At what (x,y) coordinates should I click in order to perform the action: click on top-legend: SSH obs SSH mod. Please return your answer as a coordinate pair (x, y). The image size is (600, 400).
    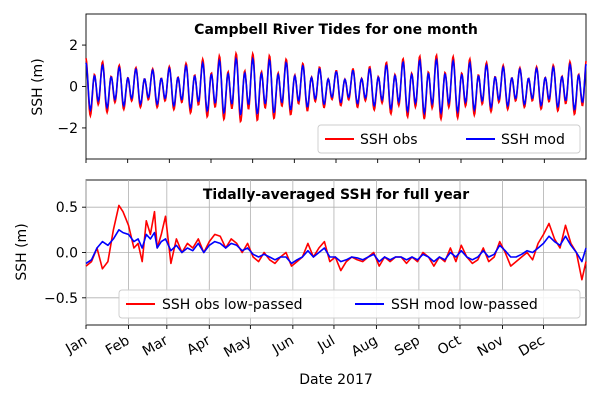
    Looking at the image, I should click on (449, 139).